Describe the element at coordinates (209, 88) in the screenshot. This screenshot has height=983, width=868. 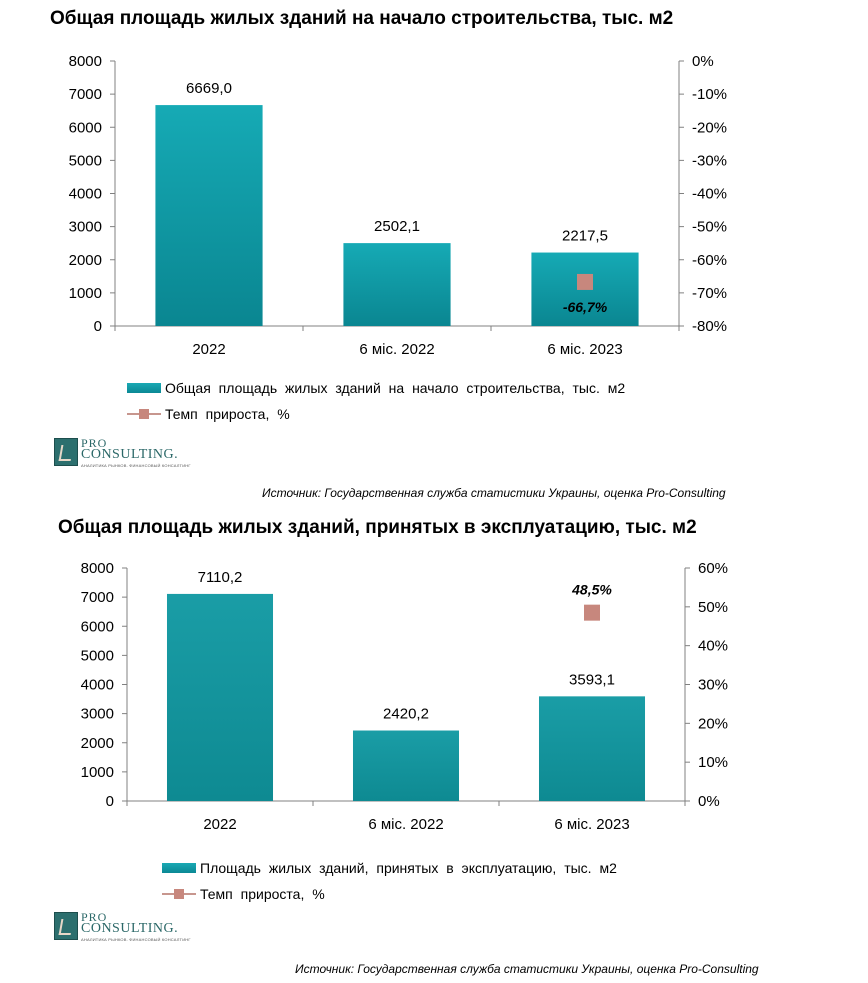
I see `bar-value-label: 6669,0` at that location.